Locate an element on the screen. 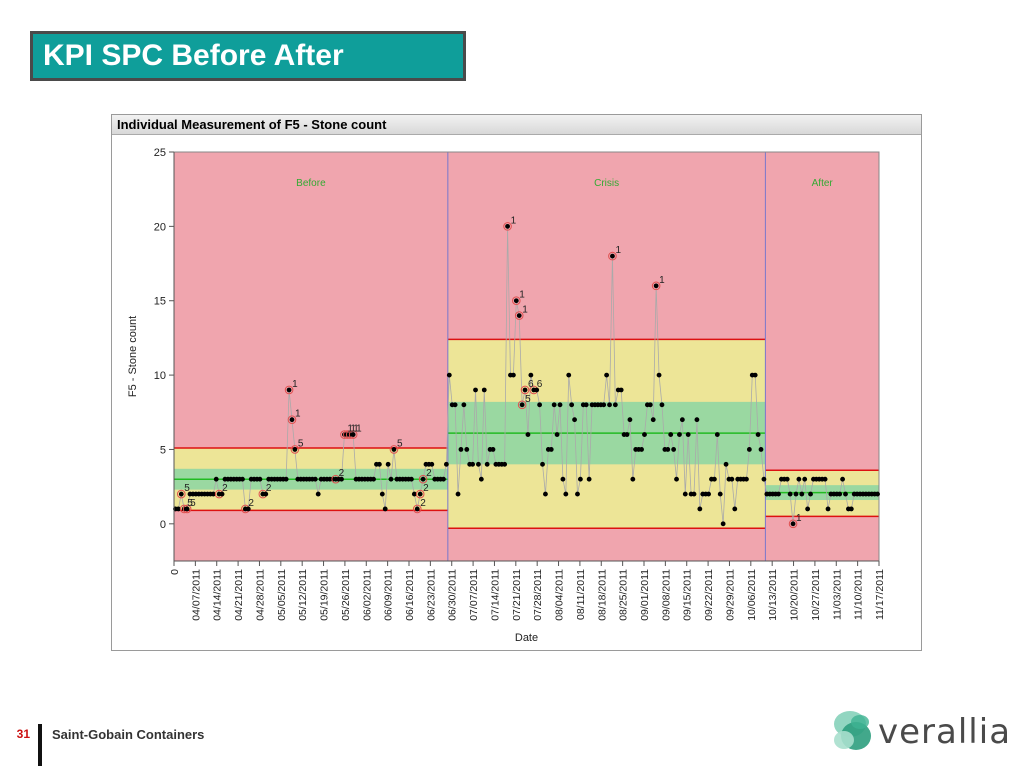 The image size is (1024, 768). x-tick-label: 09/15/2011 is located at coordinates (688, 595).